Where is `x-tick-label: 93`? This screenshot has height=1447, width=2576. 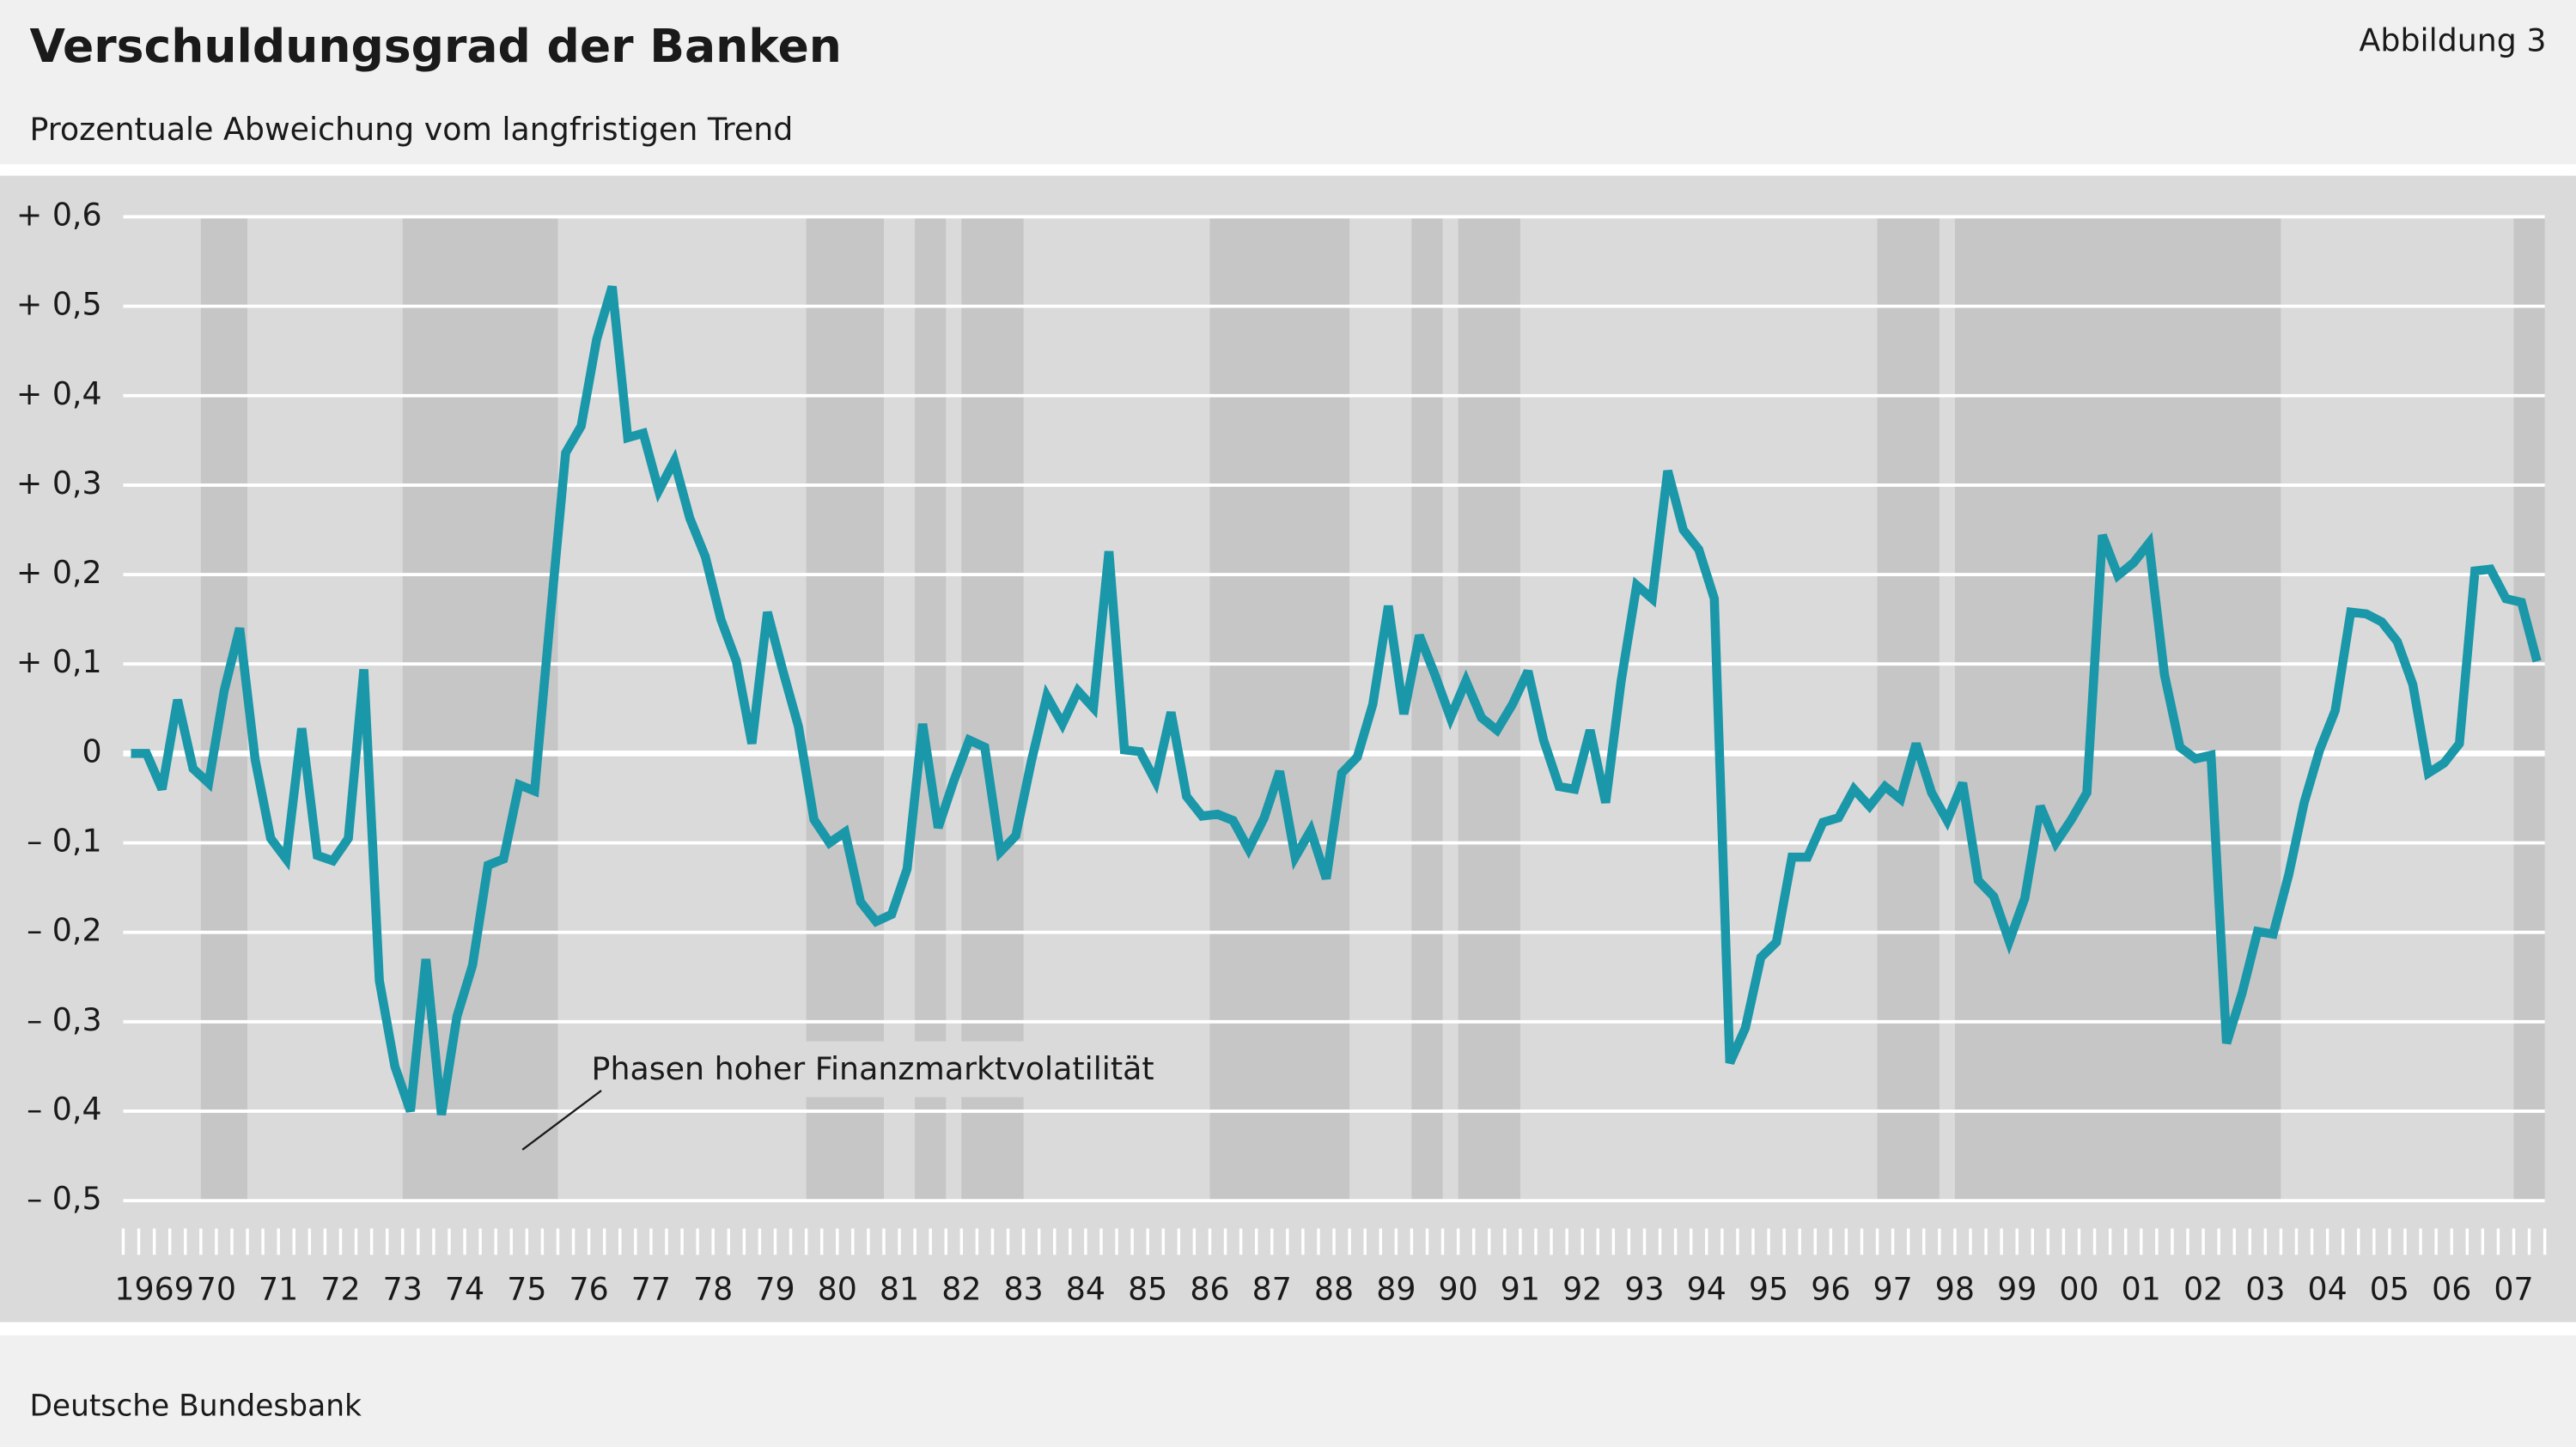 x-tick-label: 93 is located at coordinates (1644, 1288).